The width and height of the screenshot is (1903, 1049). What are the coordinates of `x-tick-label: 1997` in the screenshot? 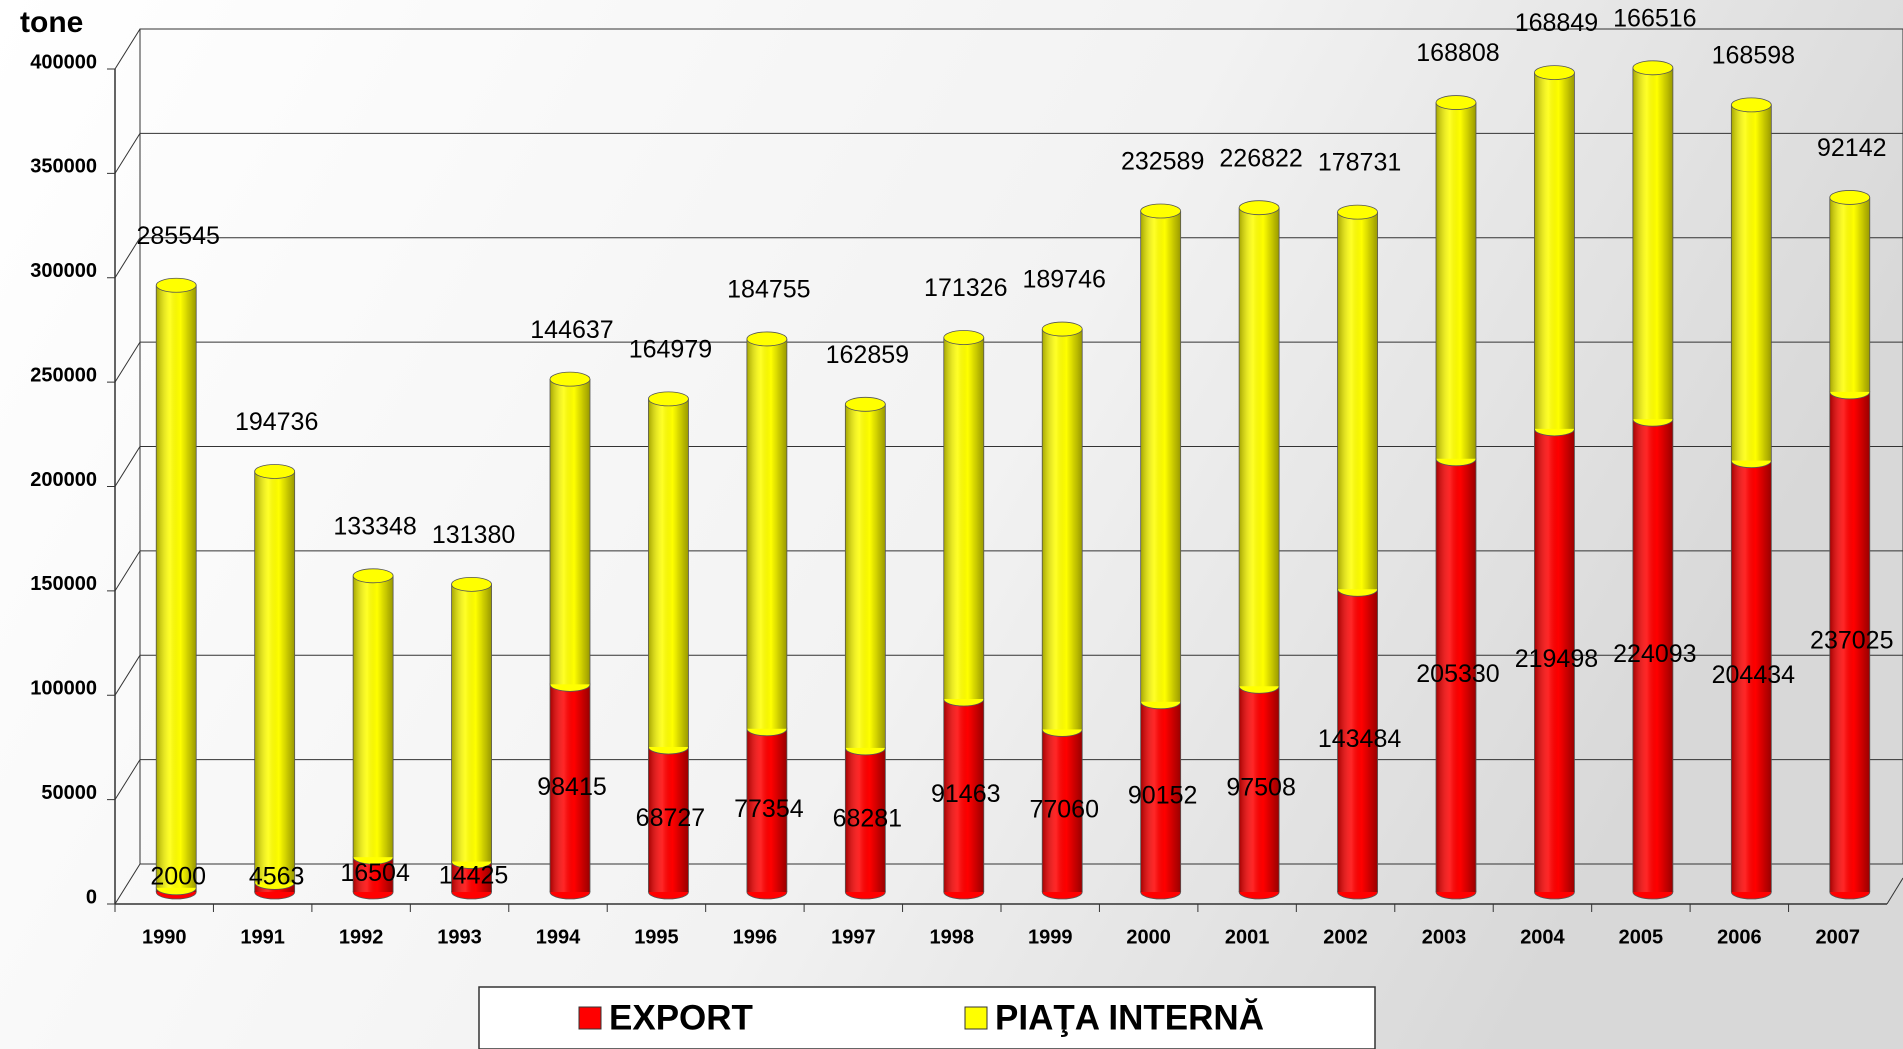 It's located at (853, 937).